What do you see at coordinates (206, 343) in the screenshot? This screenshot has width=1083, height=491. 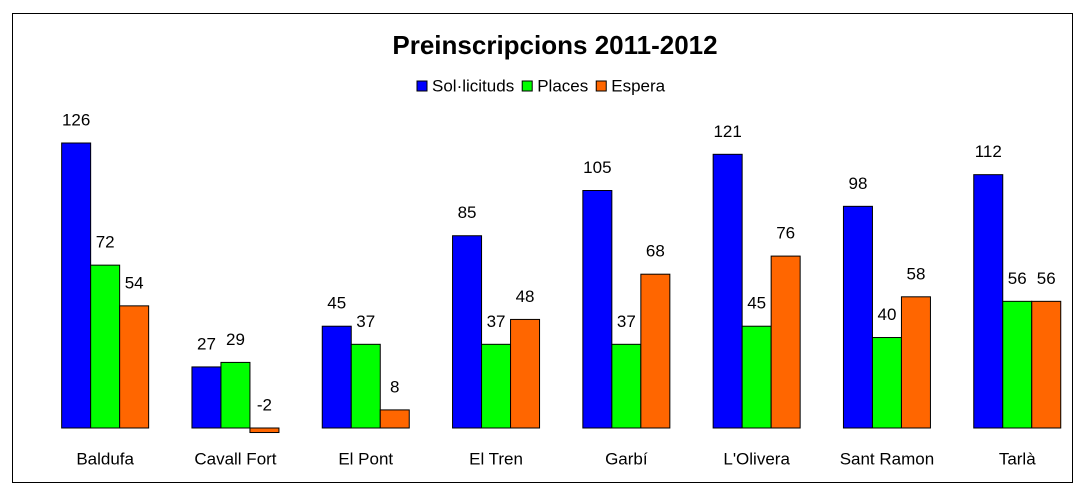 I see `value-label: 27` at bounding box center [206, 343].